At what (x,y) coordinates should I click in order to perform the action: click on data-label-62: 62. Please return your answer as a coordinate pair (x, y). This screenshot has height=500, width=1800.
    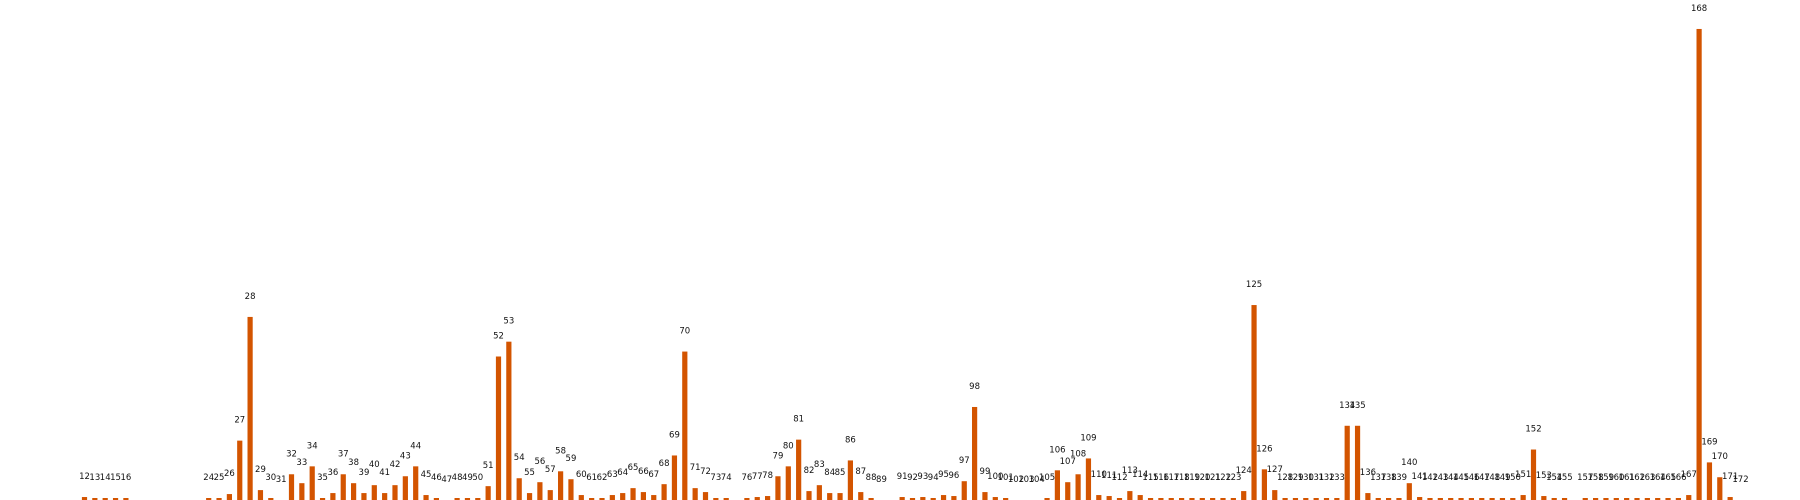
    Looking at the image, I should click on (602, 478).